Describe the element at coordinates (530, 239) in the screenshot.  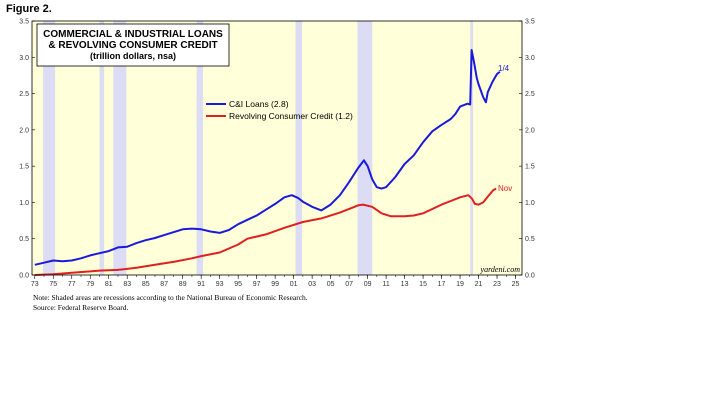
I see `y-tick-label-right-1: 0.5` at that location.